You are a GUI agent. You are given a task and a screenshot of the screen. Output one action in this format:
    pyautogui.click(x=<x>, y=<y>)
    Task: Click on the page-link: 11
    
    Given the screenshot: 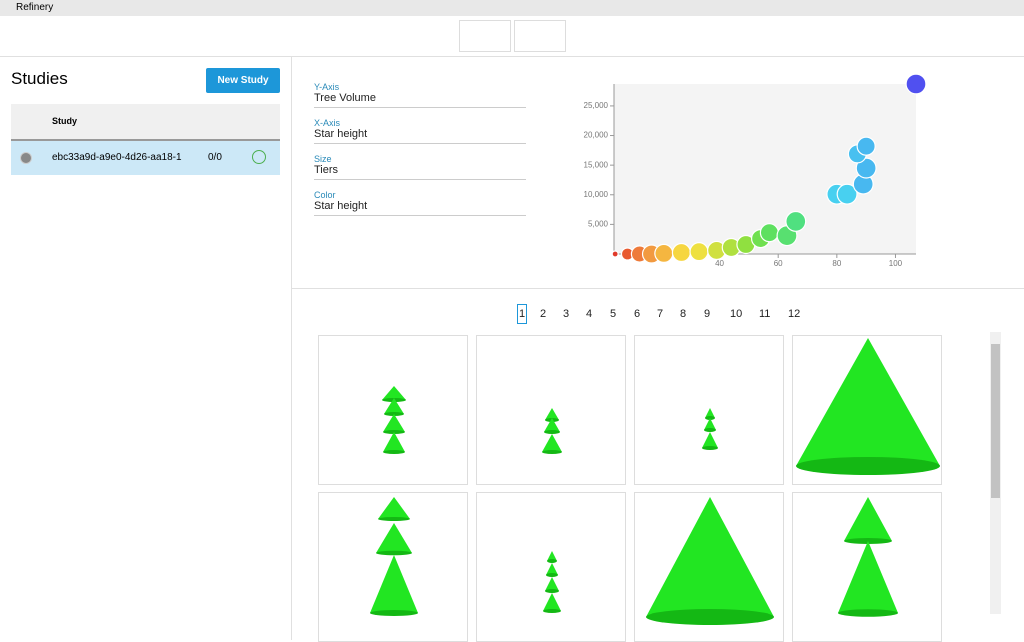 What is the action you would take?
    pyautogui.click(x=765, y=314)
    